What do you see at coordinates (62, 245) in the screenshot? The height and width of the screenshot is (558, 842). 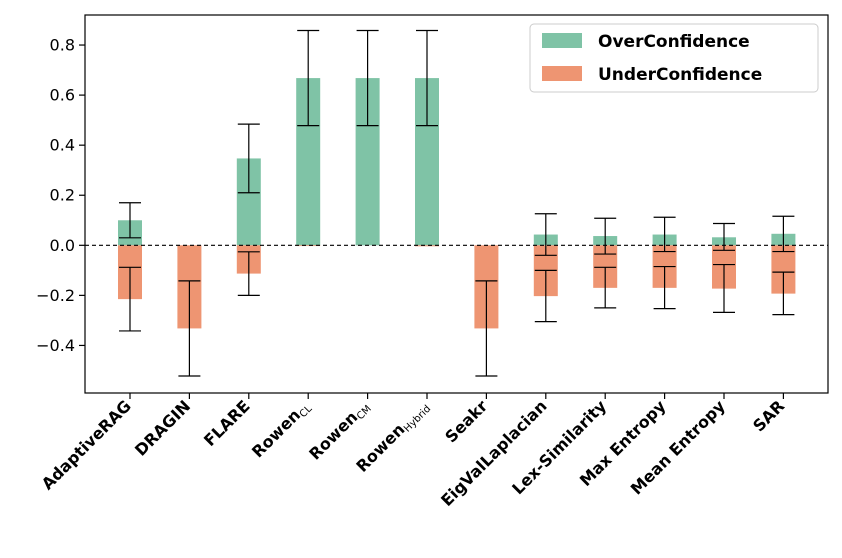 I see `y-tick-label: 0.0` at bounding box center [62, 245].